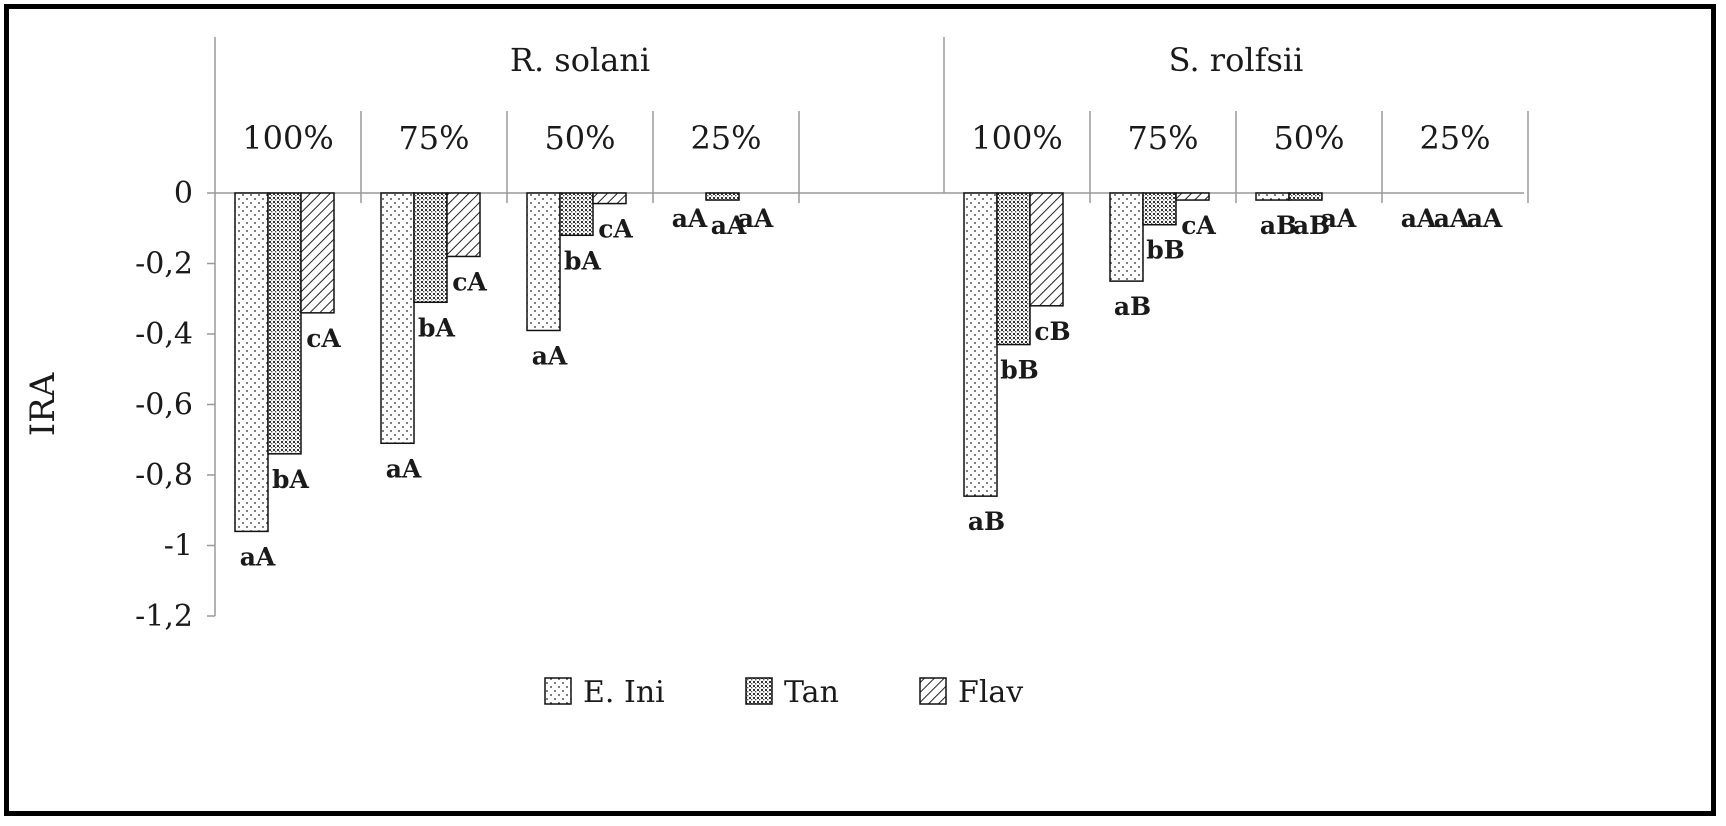 This screenshot has width=1726, height=826. I want to click on legend-label: E. Ini, so click(624, 692).